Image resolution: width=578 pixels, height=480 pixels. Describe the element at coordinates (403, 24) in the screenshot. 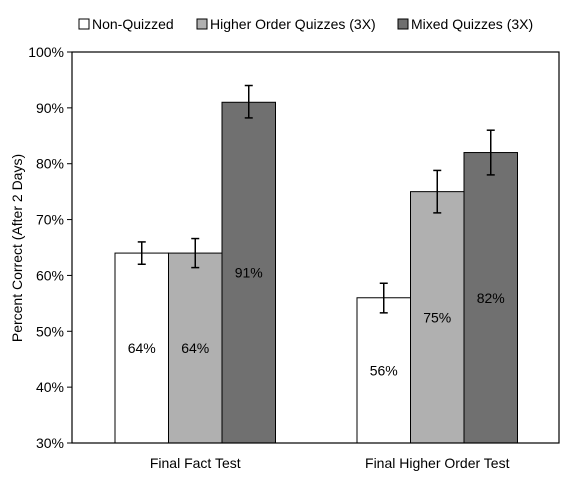

I see `legend-swatch-mixed` at that location.